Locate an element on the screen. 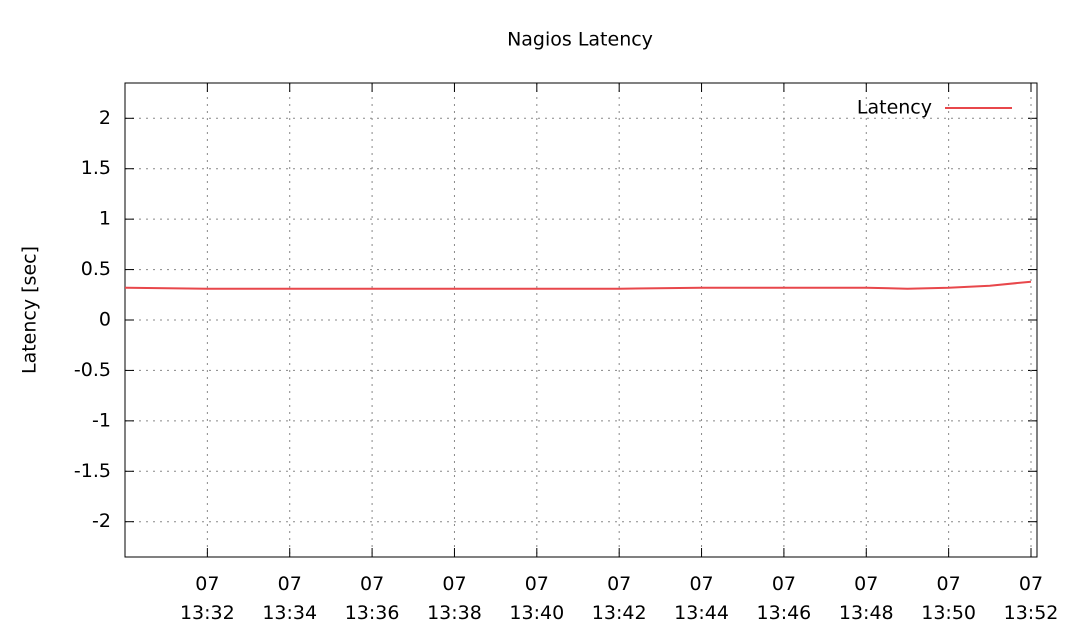 This screenshot has height=637, width=1086. y-tick-label: 0 is located at coordinates (105, 320).